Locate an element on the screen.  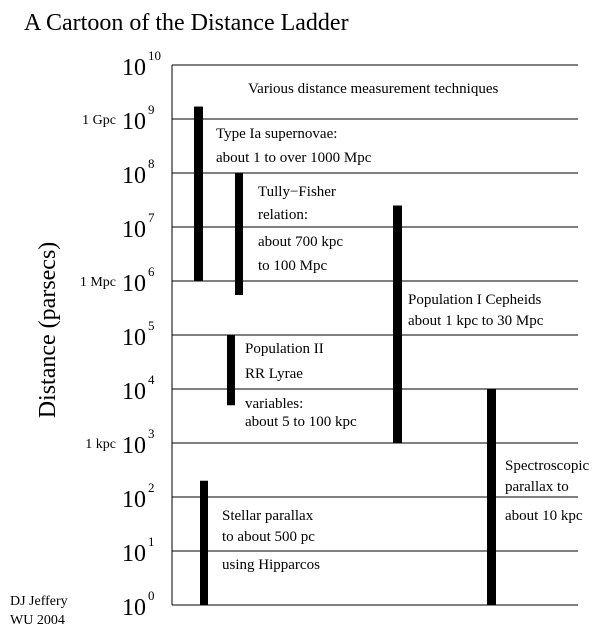
y-tick-exponent: 0 is located at coordinates (151, 595).